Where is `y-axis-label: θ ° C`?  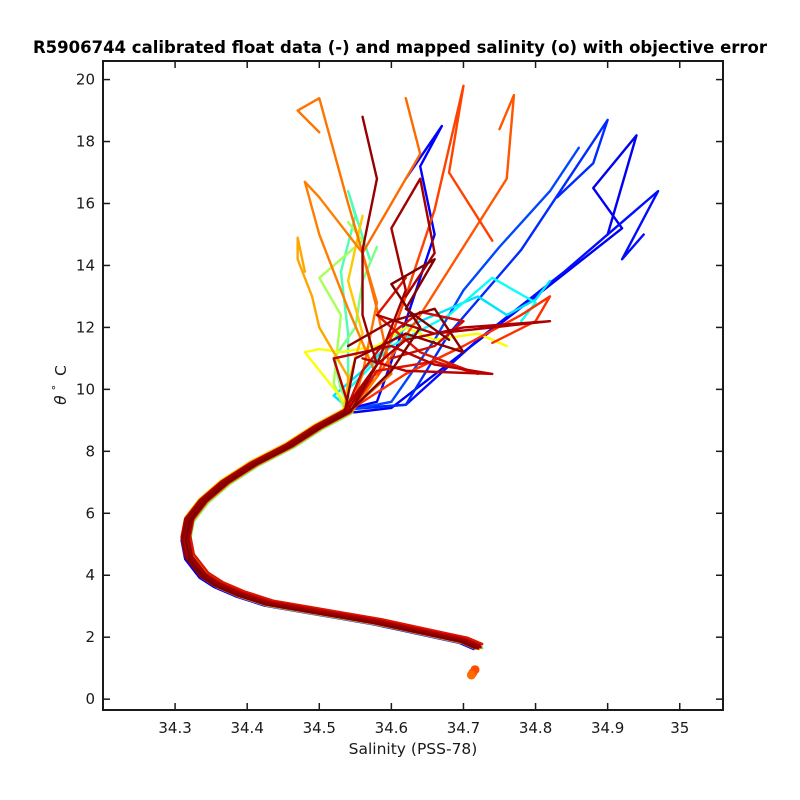 y-axis-label: θ ° C is located at coordinates (58, 385).